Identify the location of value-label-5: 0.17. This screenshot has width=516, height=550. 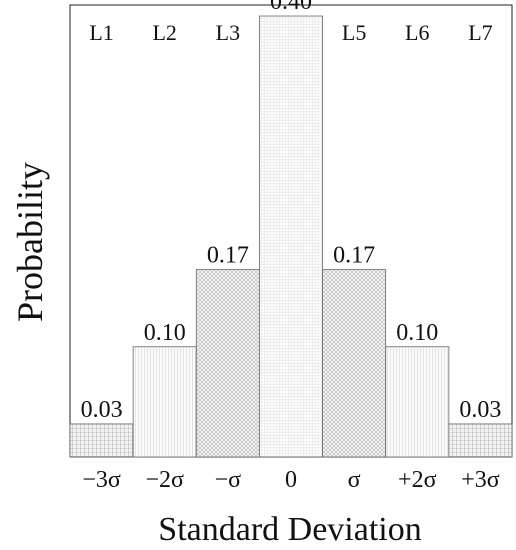
(354, 256).